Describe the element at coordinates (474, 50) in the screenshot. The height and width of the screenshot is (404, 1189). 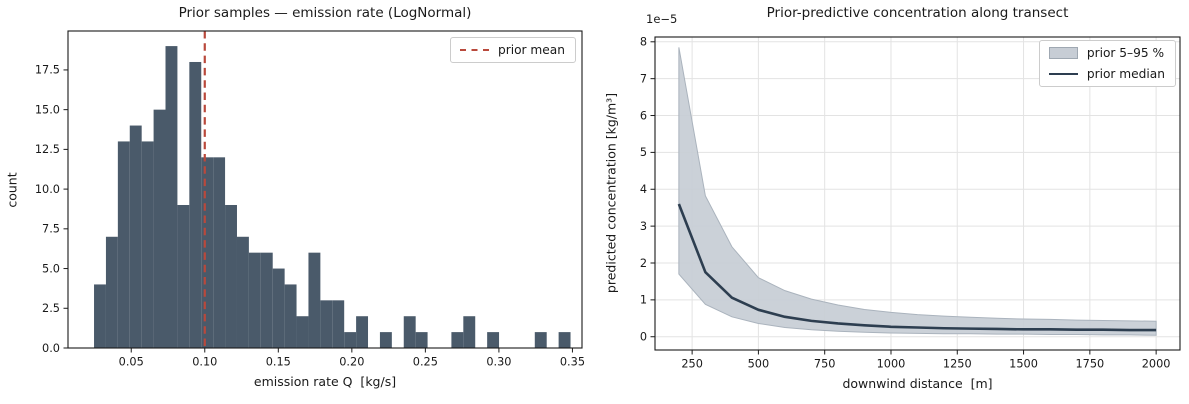
I see `dashed-line-swatch-icon` at that location.